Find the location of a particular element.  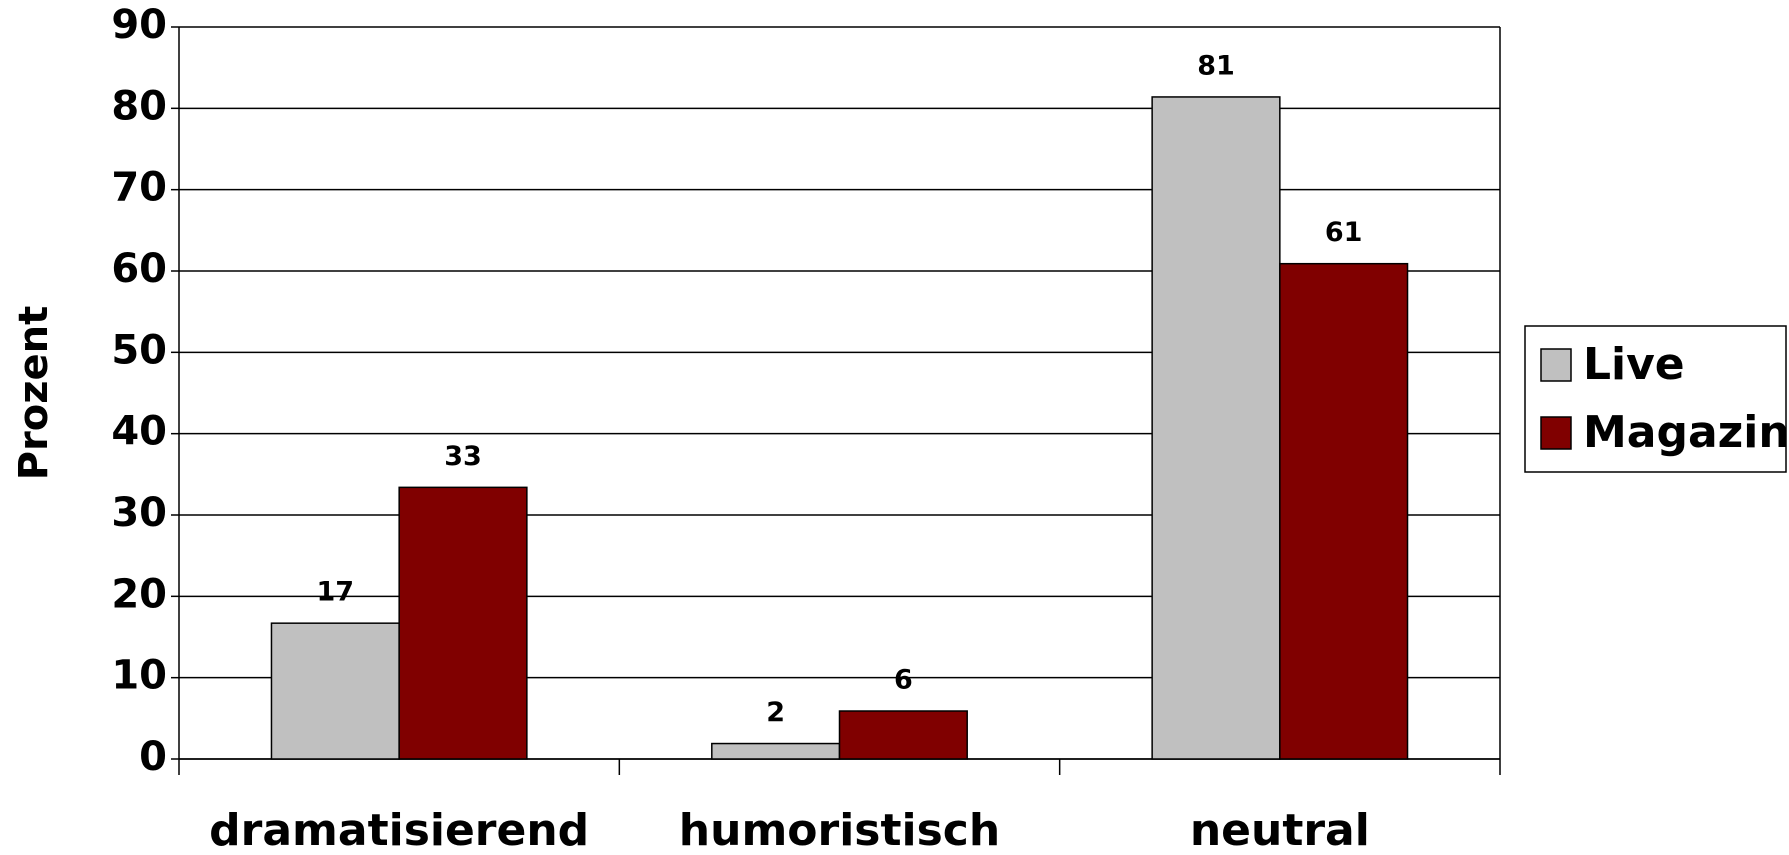

y-tick-label: 80 is located at coordinates (139, 106).